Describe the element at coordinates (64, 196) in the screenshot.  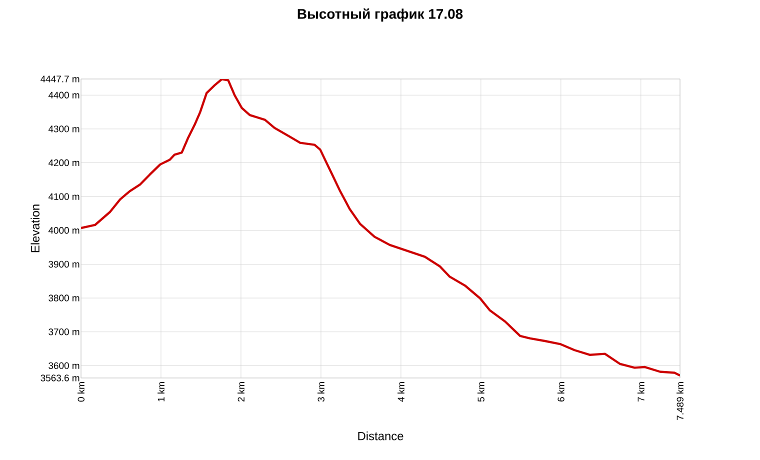
I see `y-tick-label: 4100 m` at that location.